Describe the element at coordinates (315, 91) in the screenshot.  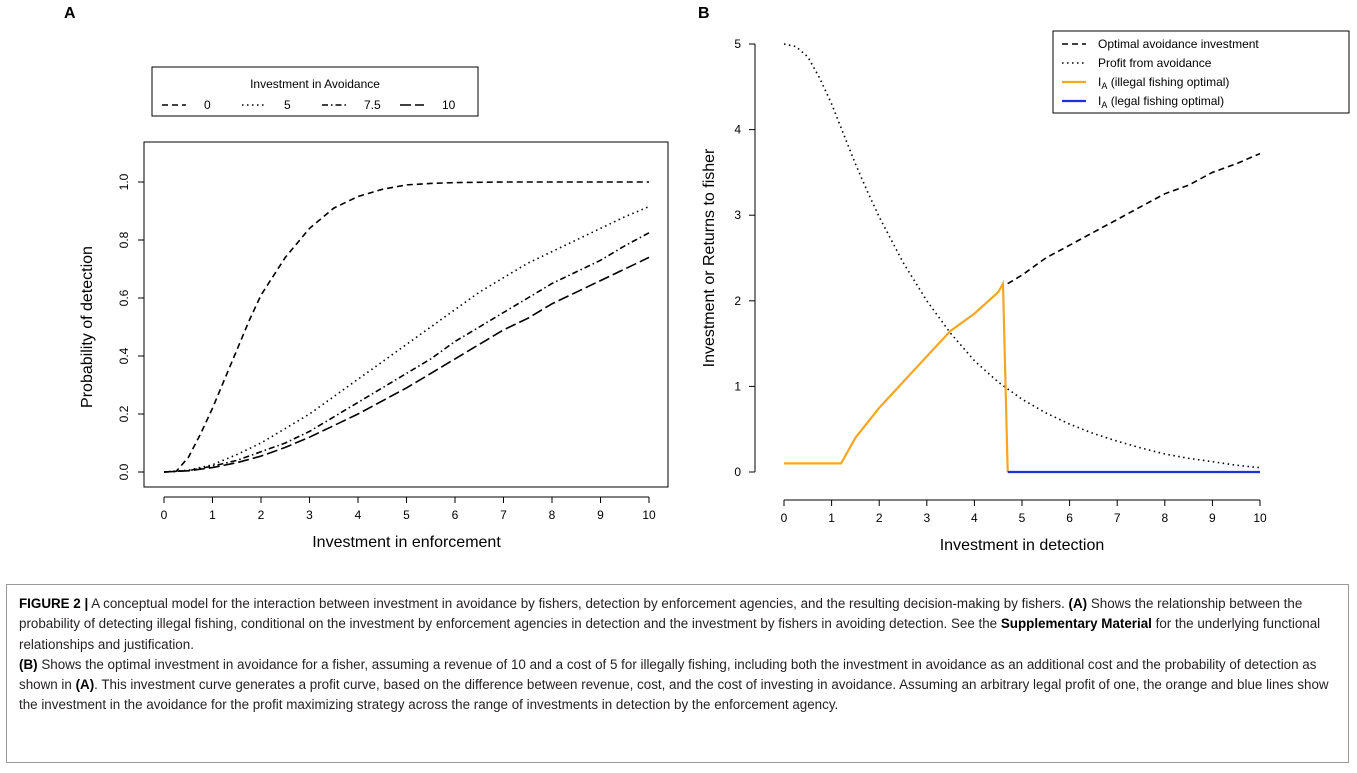
I see `legend: Investment in Avoidance 0 5 7.5 10` at that location.